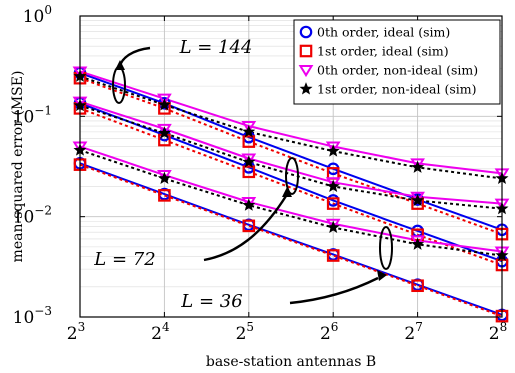 This screenshot has width=515, height=373. Describe the element at coordinates (335, 327) in the screenshot. I see `x-tick-exponent: 6` at that location.